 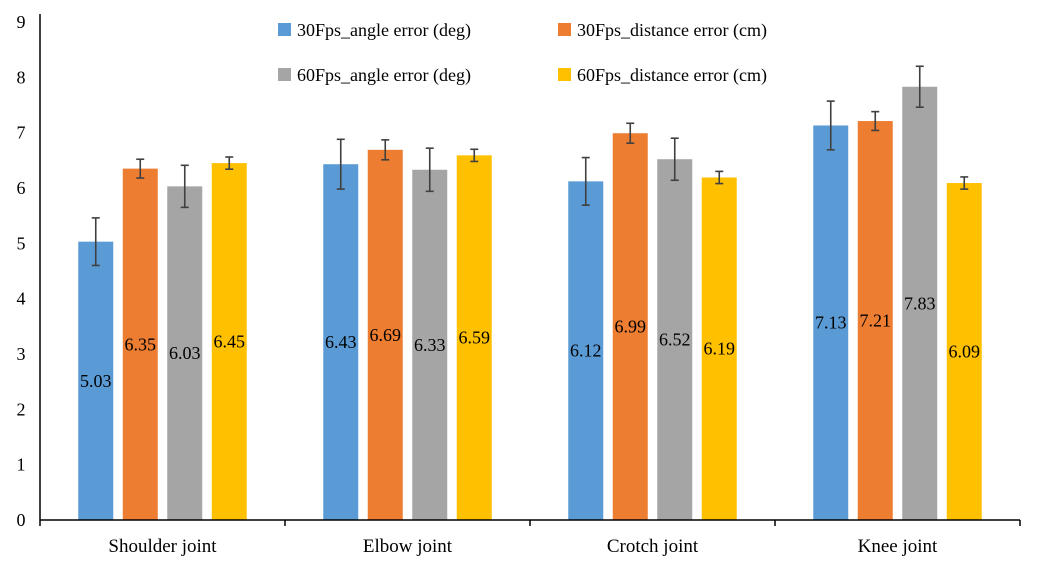 I want to click on data-label: 6.99, so click(x=631, y=327).